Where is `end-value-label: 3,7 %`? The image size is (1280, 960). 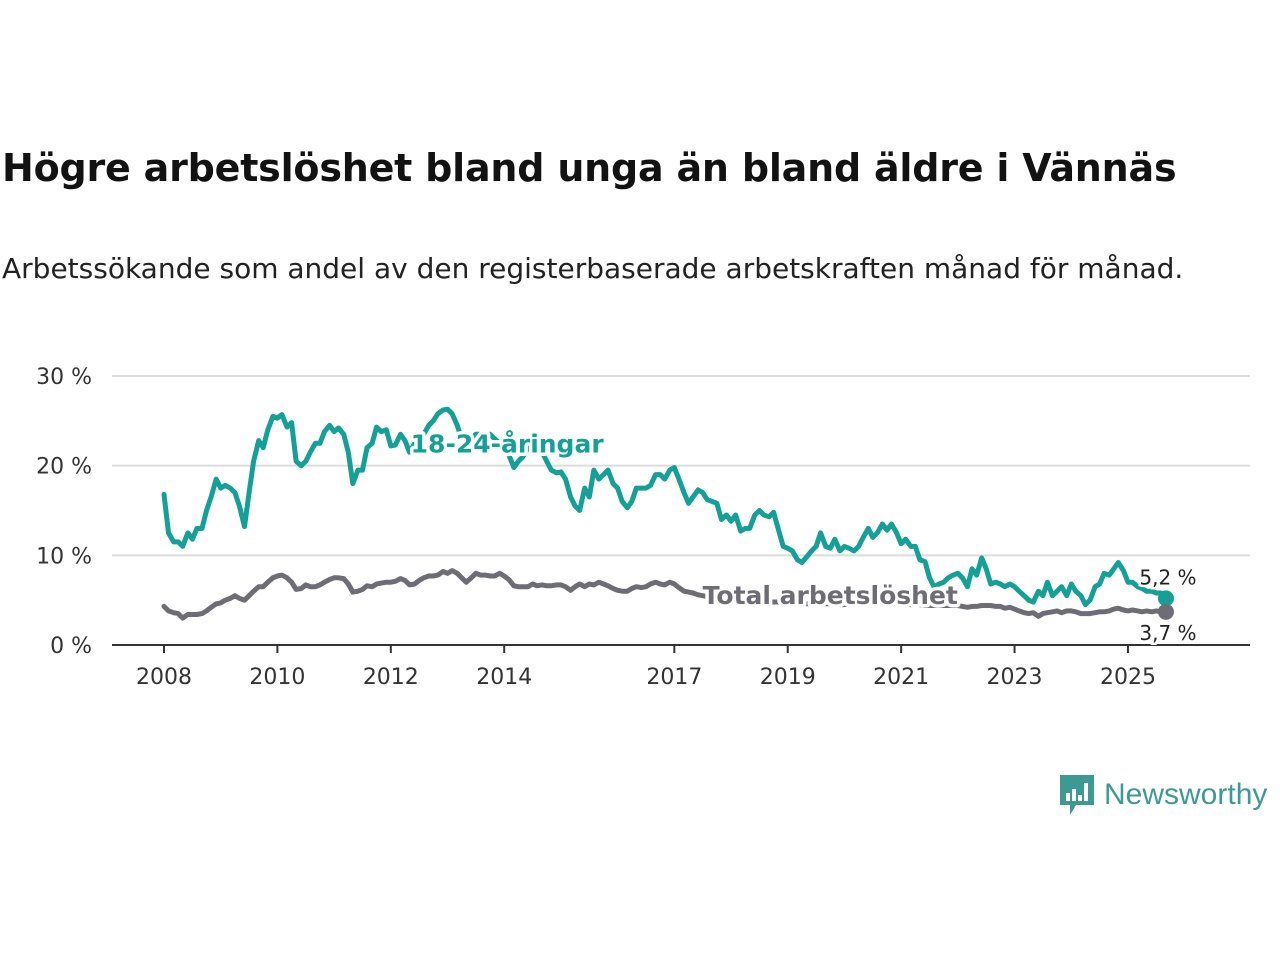 end-value-label: 3,7 % is located at coordinates (1167, 633).